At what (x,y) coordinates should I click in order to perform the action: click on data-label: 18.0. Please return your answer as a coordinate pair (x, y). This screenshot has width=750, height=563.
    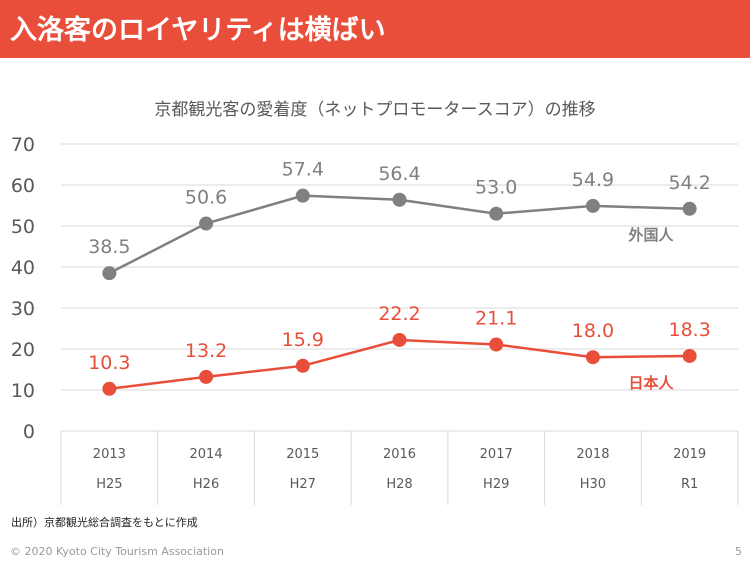
    Looking at the image, I should click on (593, 331).